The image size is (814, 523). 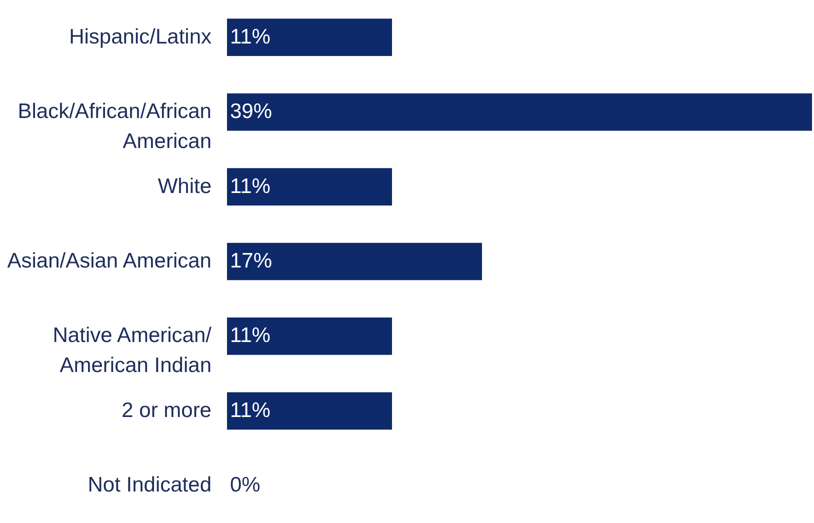 I want to click on y-tick-label: Native American/ American Indian, so click(x=132, y=351).